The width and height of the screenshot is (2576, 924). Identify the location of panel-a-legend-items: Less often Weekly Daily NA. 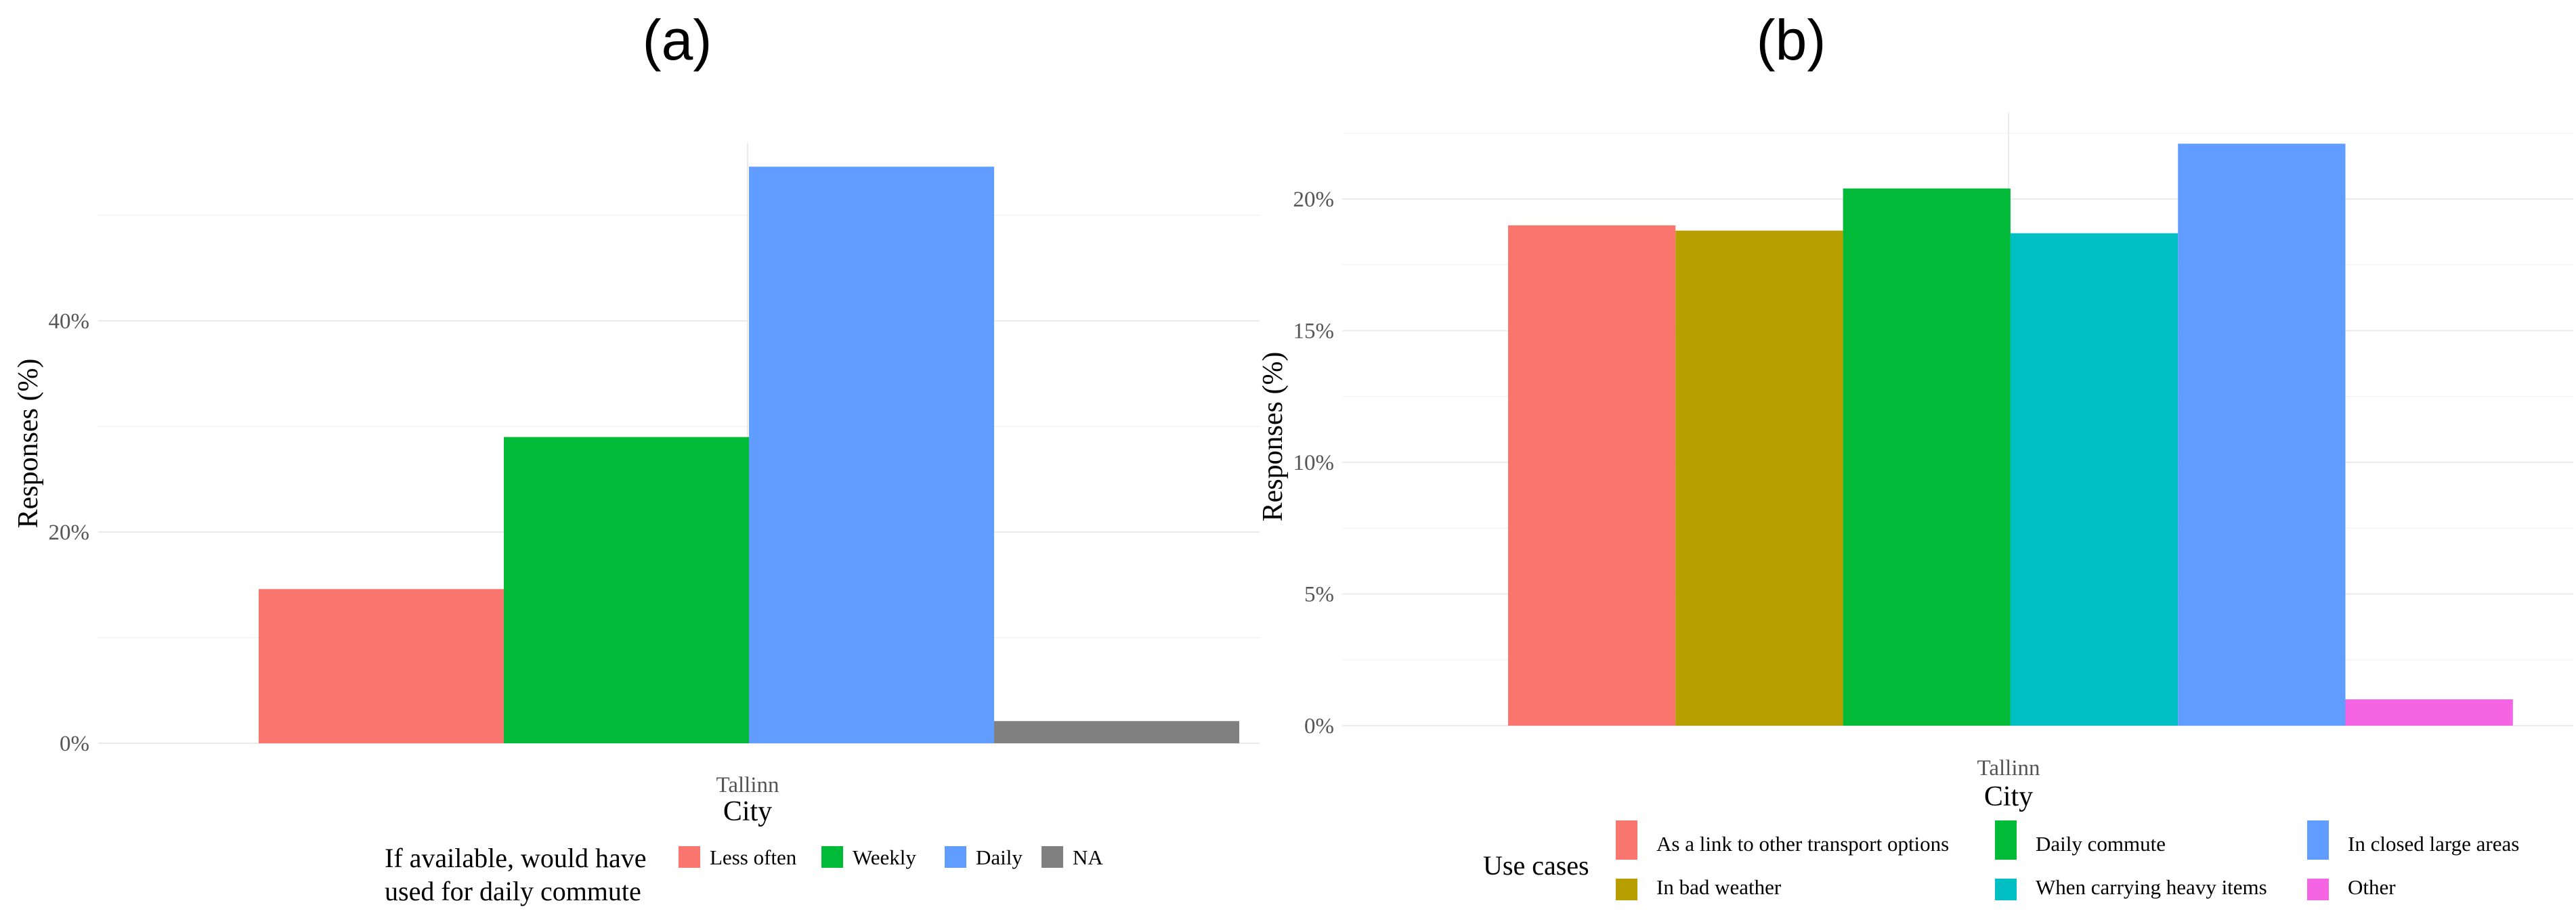
(891, 857).